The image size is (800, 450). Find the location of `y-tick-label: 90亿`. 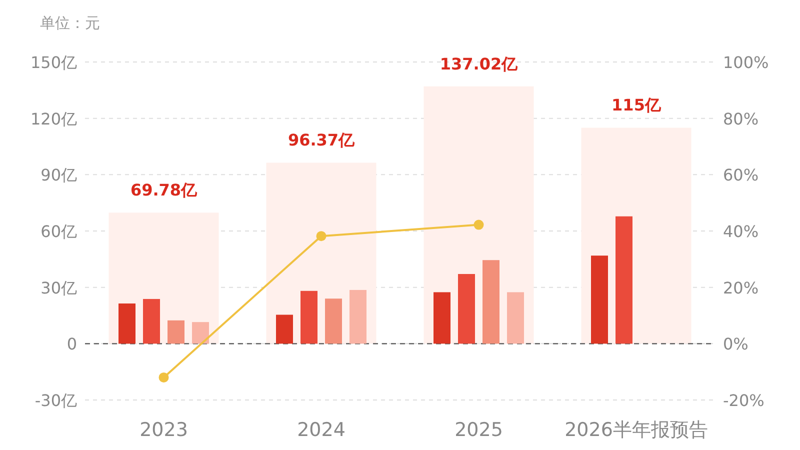

y-tick-label: 90亿 is located at coordinates (58, 175).